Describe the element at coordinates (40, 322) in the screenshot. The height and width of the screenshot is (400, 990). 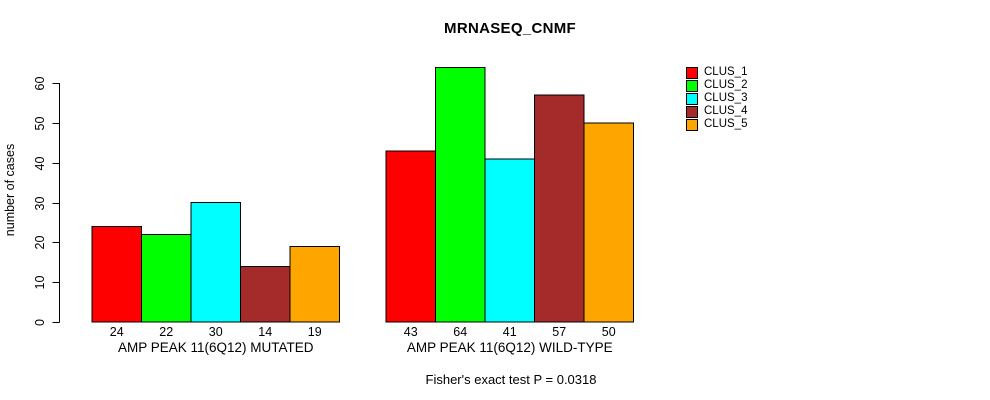
I see `y-tick-label: 0` at that location.